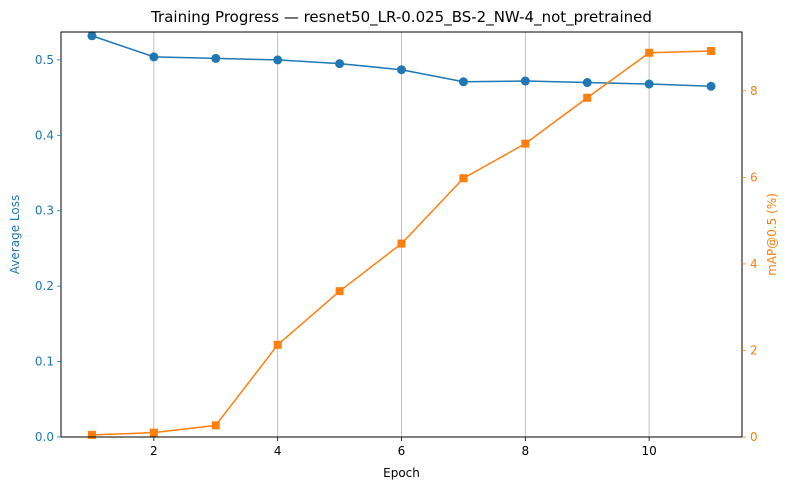 The height and width of the screenshot is (490, 789). I want to click on x-axis-label: Epoch, so click(401, 473).